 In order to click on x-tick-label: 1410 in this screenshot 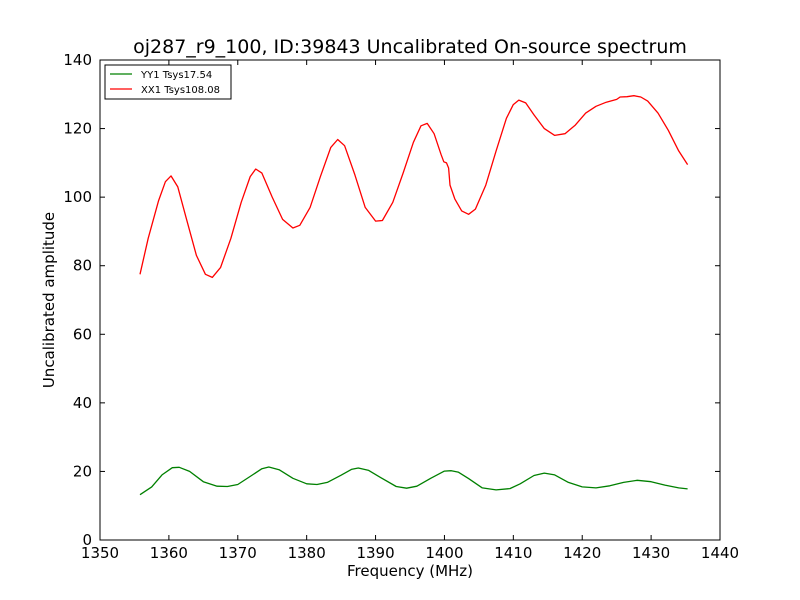, I will do `click(513, 553)`.